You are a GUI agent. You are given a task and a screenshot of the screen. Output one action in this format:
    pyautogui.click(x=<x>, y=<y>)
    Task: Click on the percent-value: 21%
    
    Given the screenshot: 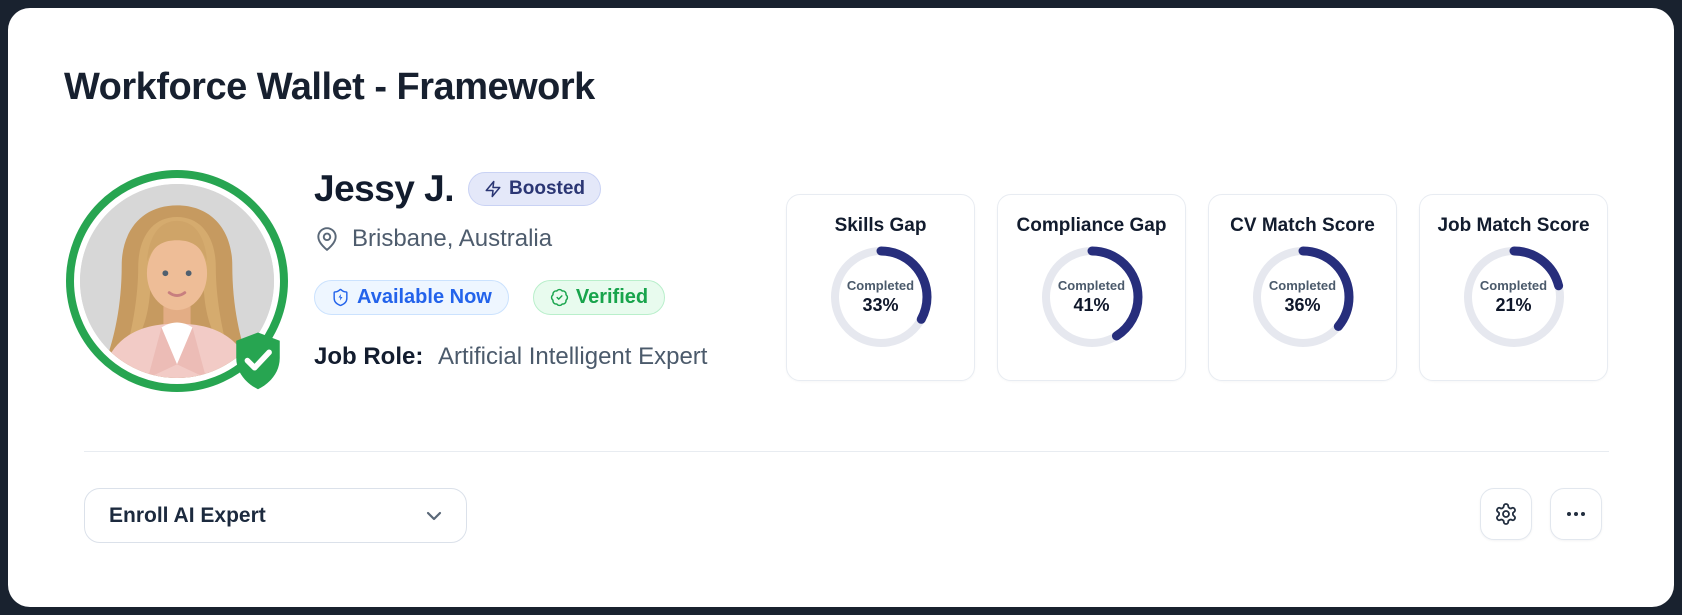 What is the action you would take?
    pyautogui.click(x=1513, y=305)
    